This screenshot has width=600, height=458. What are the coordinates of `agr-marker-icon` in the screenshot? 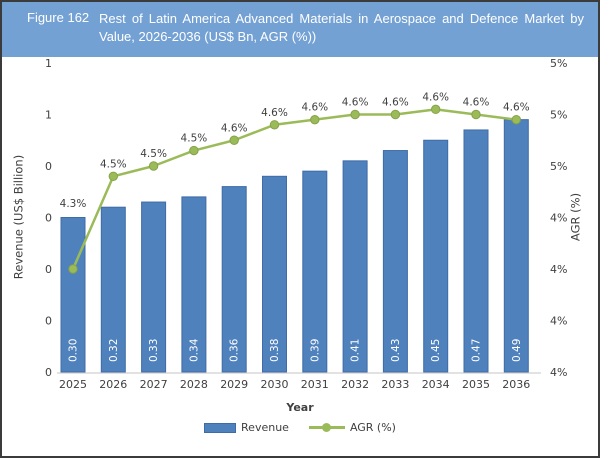 It's located at (326, 427).